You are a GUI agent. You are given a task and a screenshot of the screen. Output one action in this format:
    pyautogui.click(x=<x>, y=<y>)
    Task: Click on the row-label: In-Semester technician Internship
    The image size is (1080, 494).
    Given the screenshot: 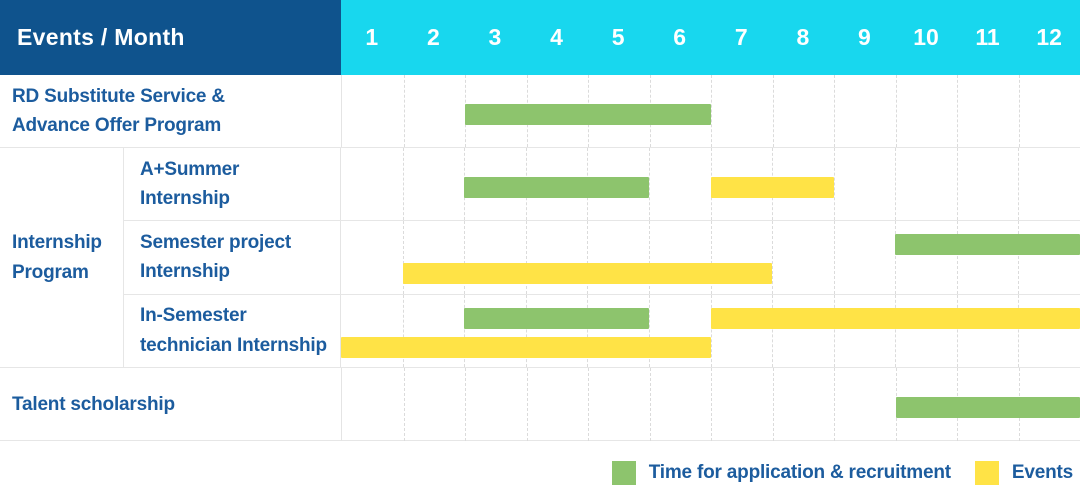 What is the action you would take?
    pyautogui.click(x=233, y=330)
    